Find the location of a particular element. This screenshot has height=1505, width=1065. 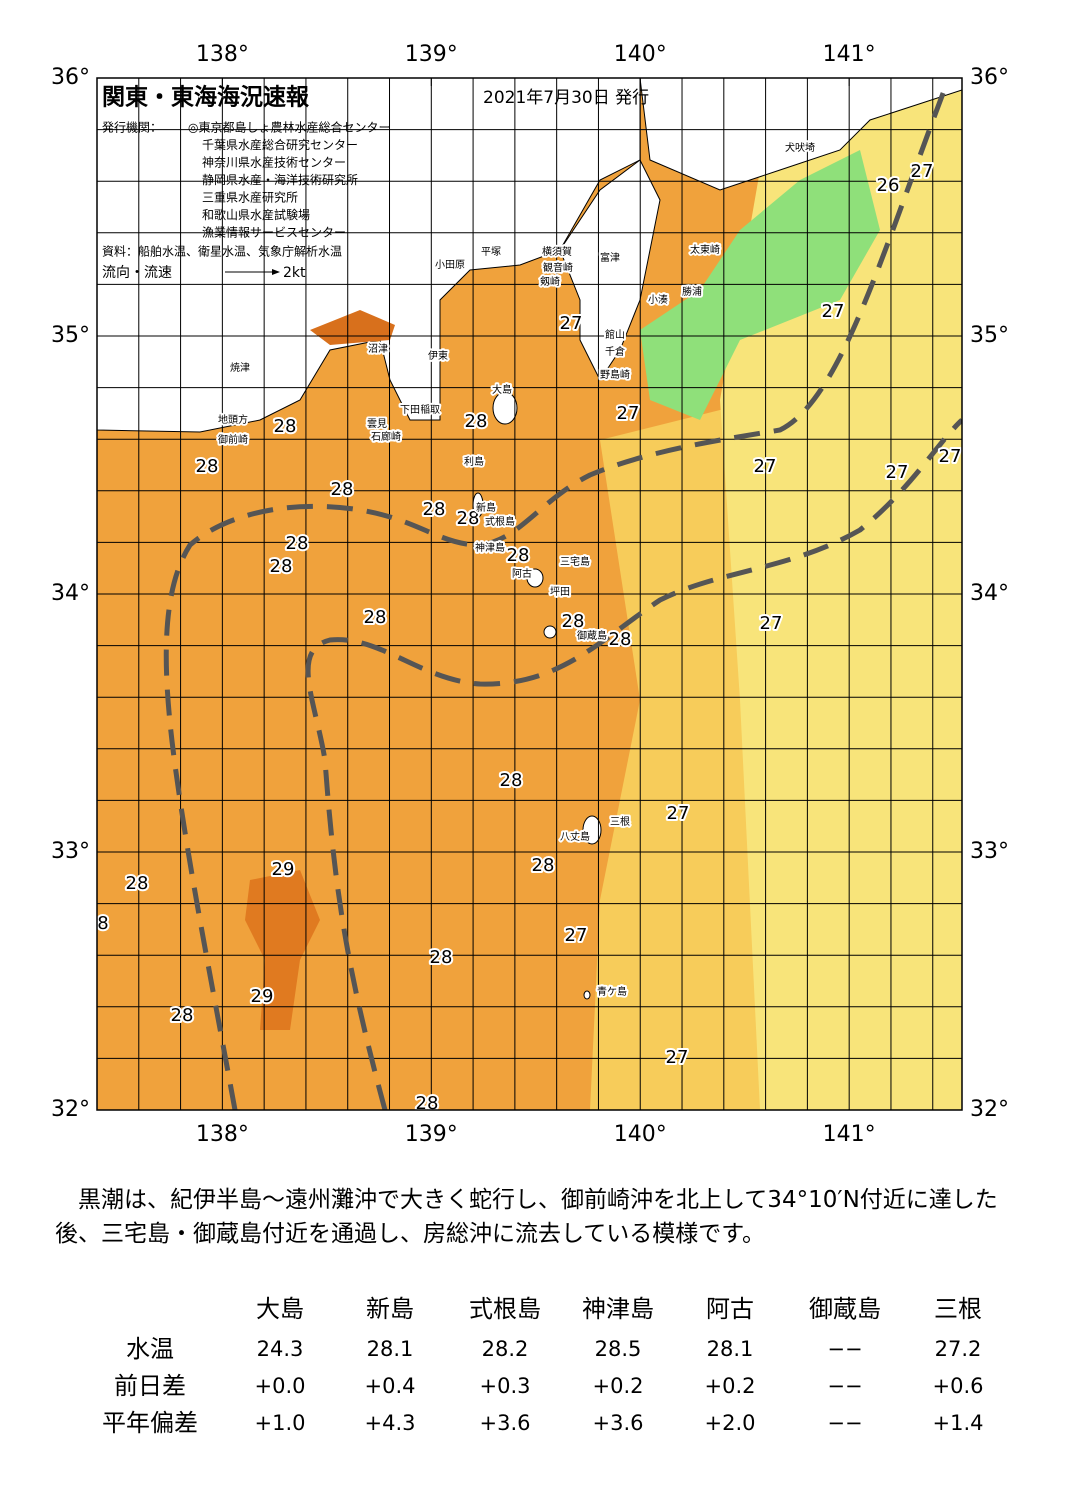

legend-label: 流向・流速 is located at coordinates (137, 273).